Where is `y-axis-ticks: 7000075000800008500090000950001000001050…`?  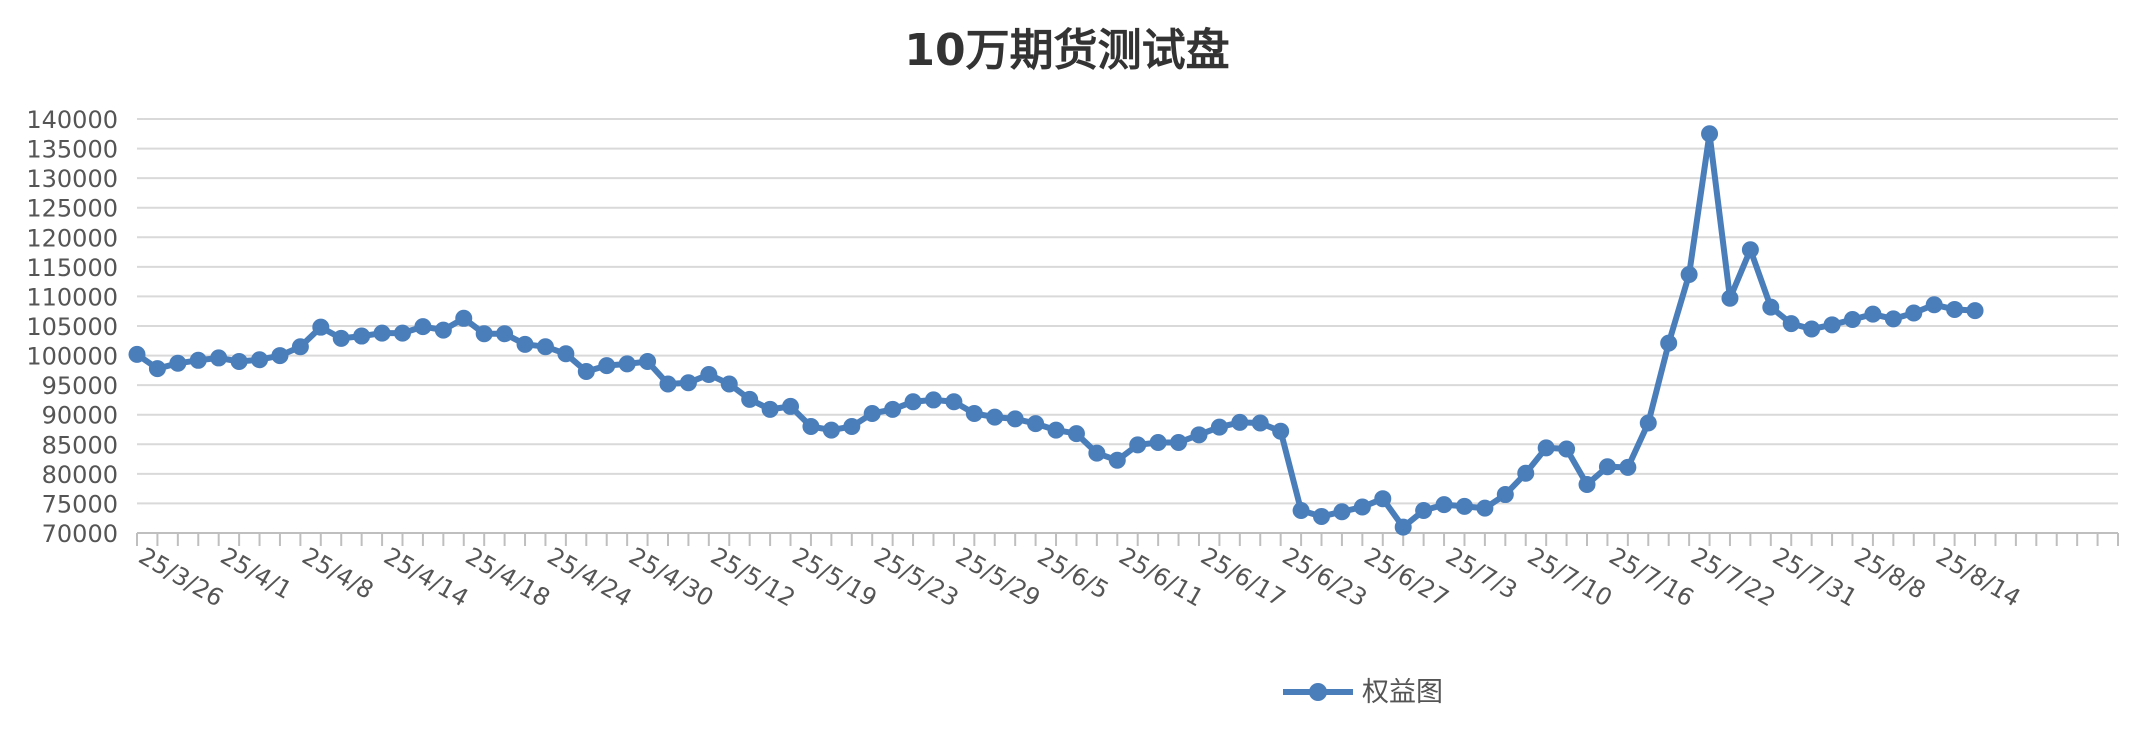 y-axis-ticks: 7000075000800008500090000950001000001050… is located at coordinates (72, 327).